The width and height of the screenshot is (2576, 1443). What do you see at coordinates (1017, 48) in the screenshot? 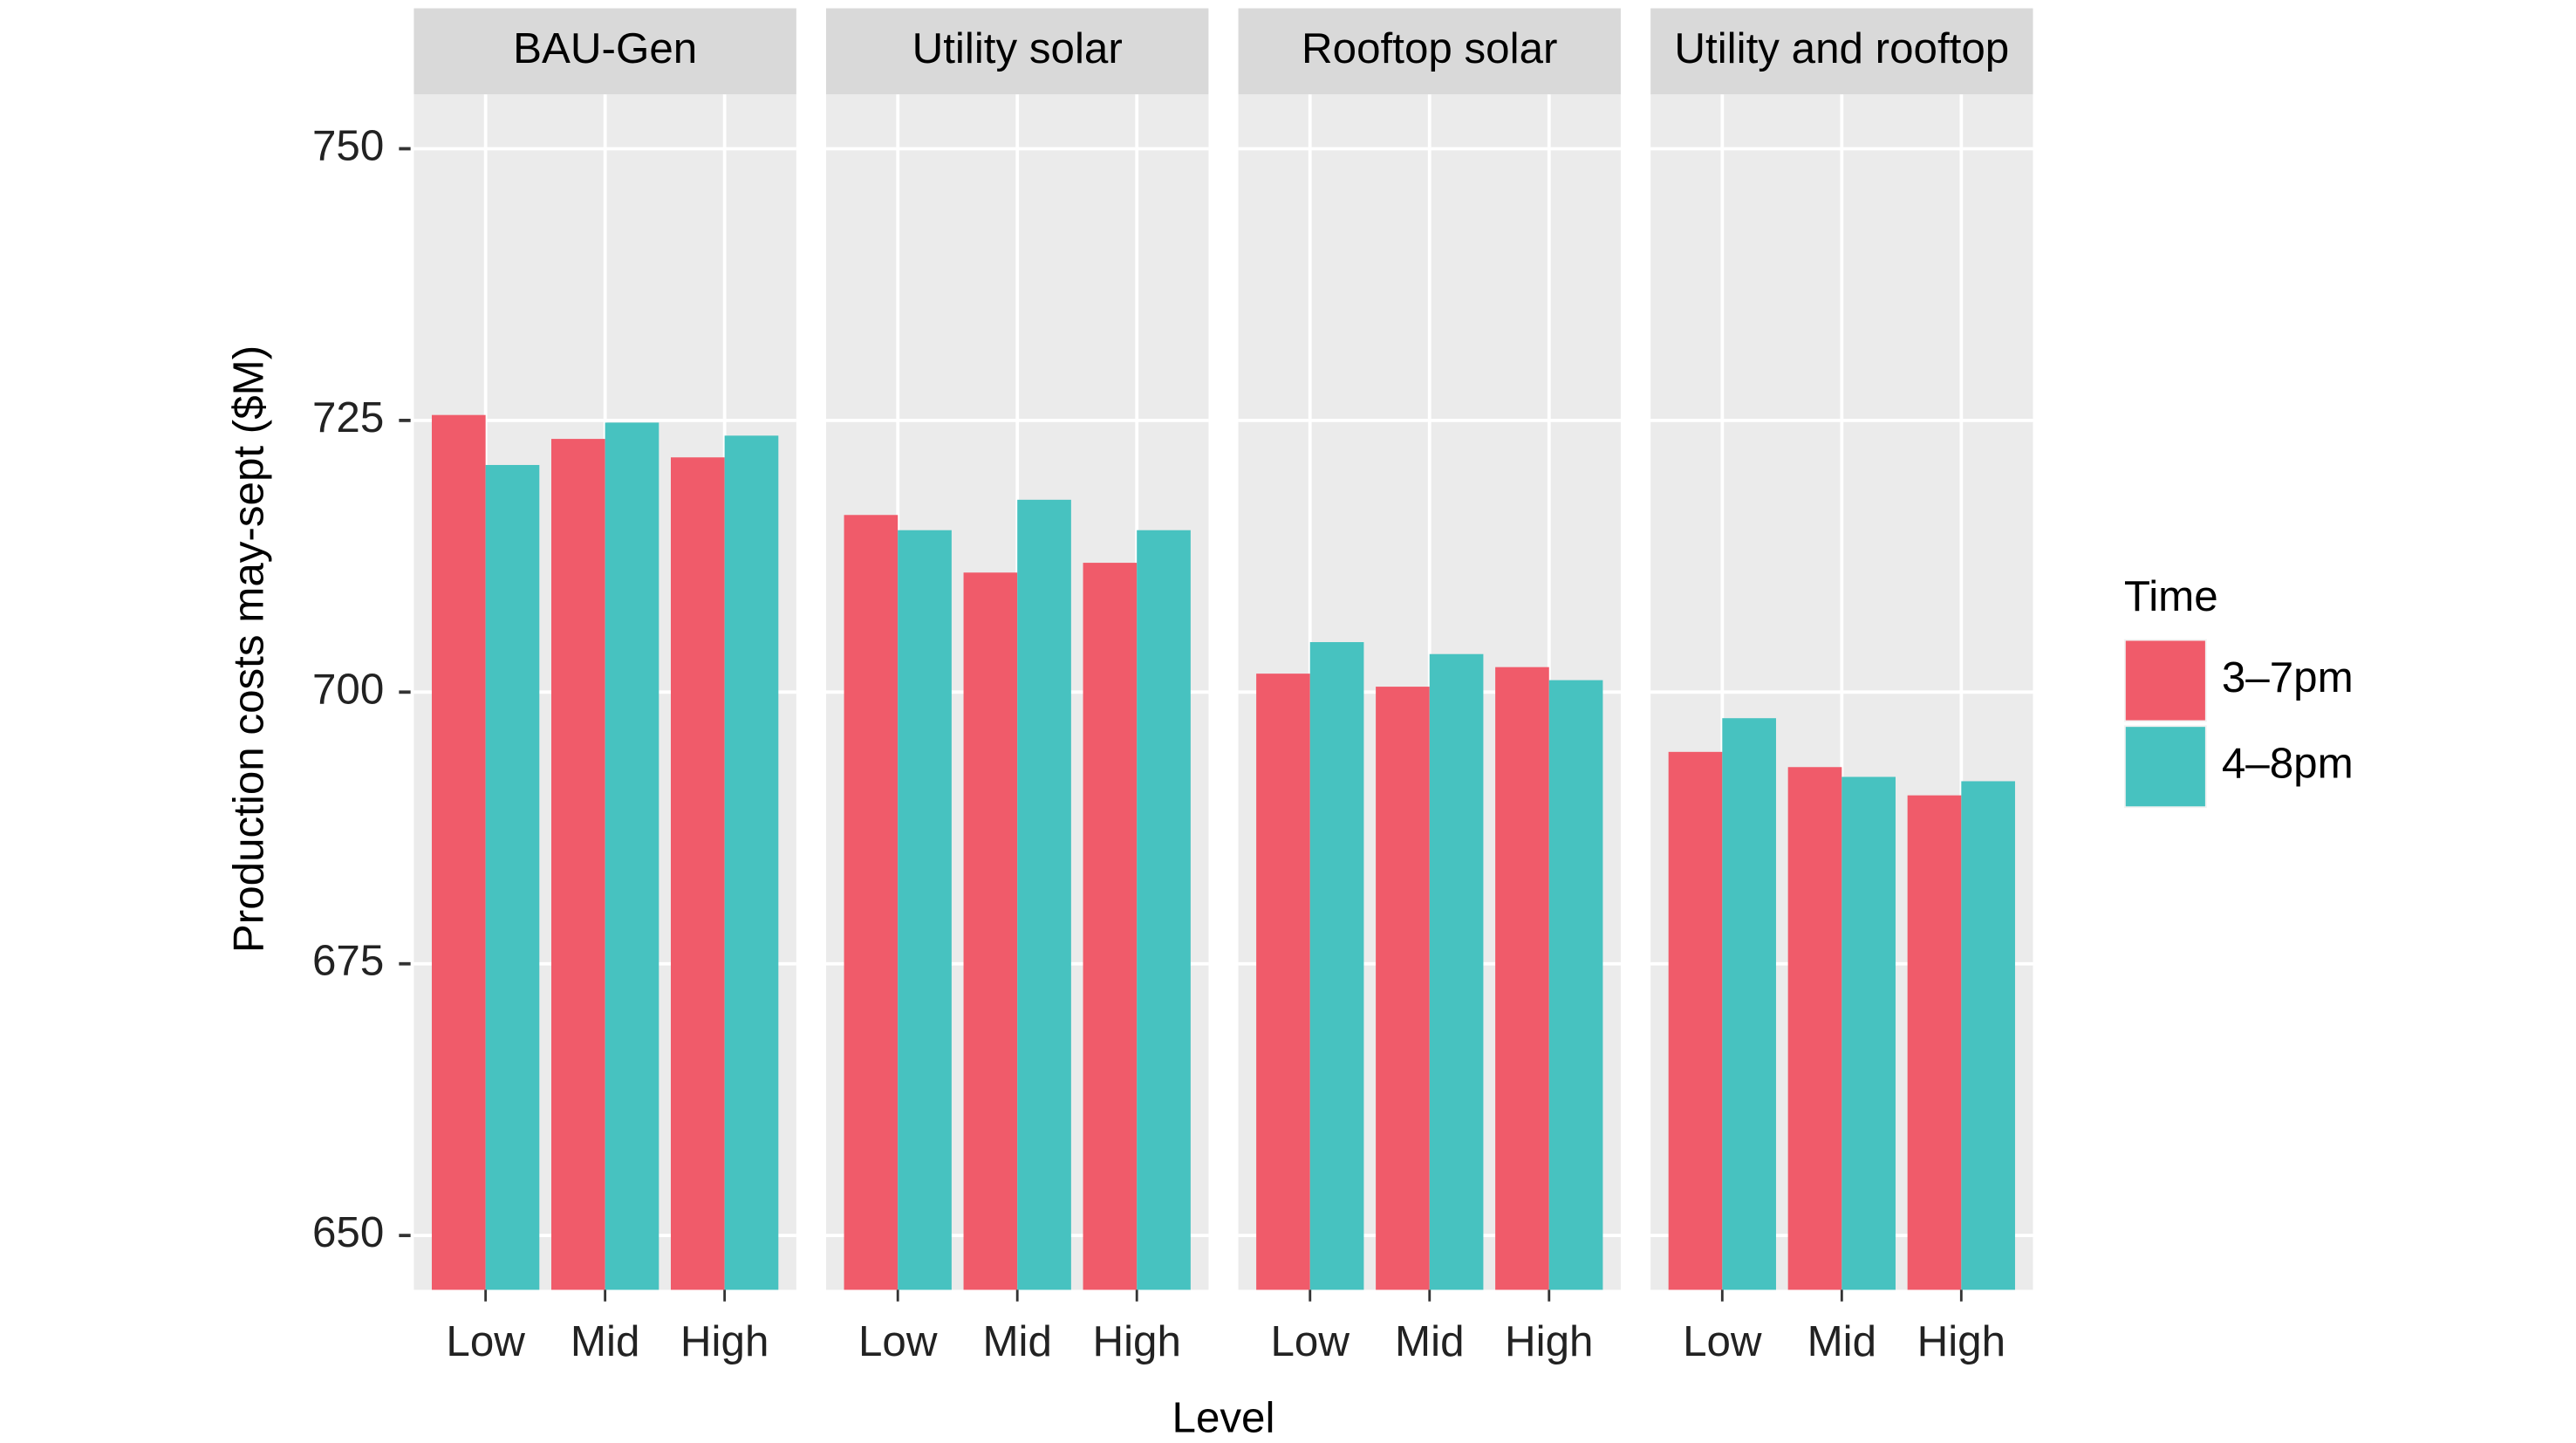
I see `facet-title: Utility solar` at bounding box center [1017, 48].